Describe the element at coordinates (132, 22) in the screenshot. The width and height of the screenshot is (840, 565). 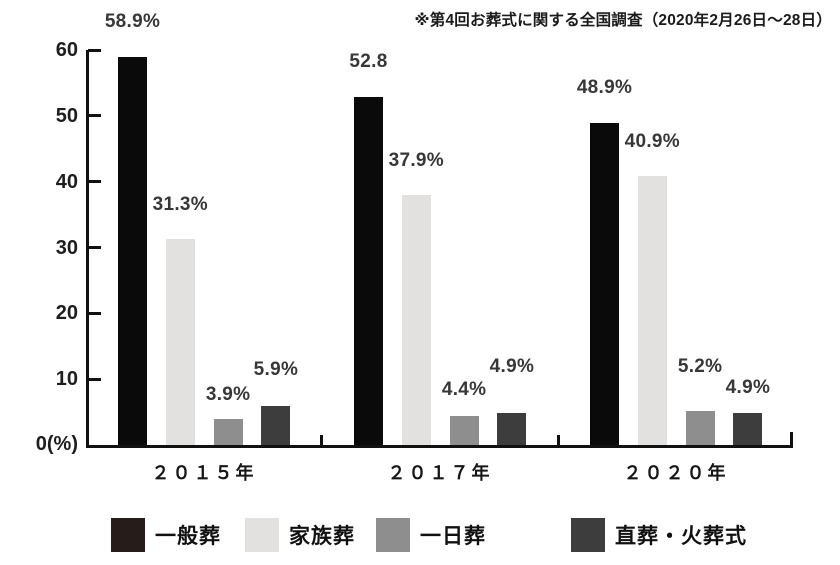
I see `bar-value-label: 58.9%` at that location.